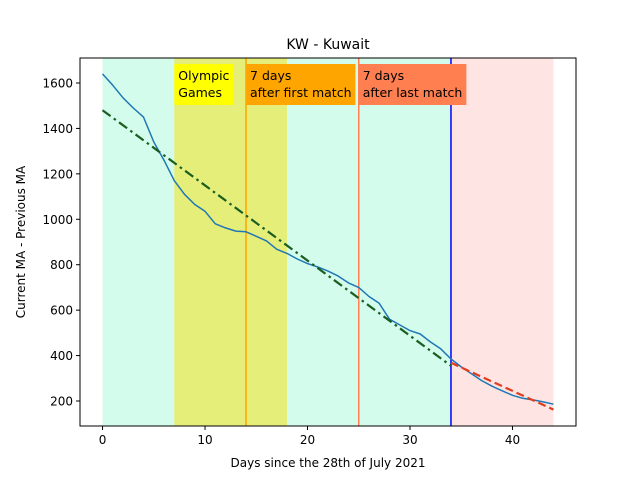  Describe the element at coordinates (307, 440) in the screenshot. I see `x-tick-label: 20` at that location.